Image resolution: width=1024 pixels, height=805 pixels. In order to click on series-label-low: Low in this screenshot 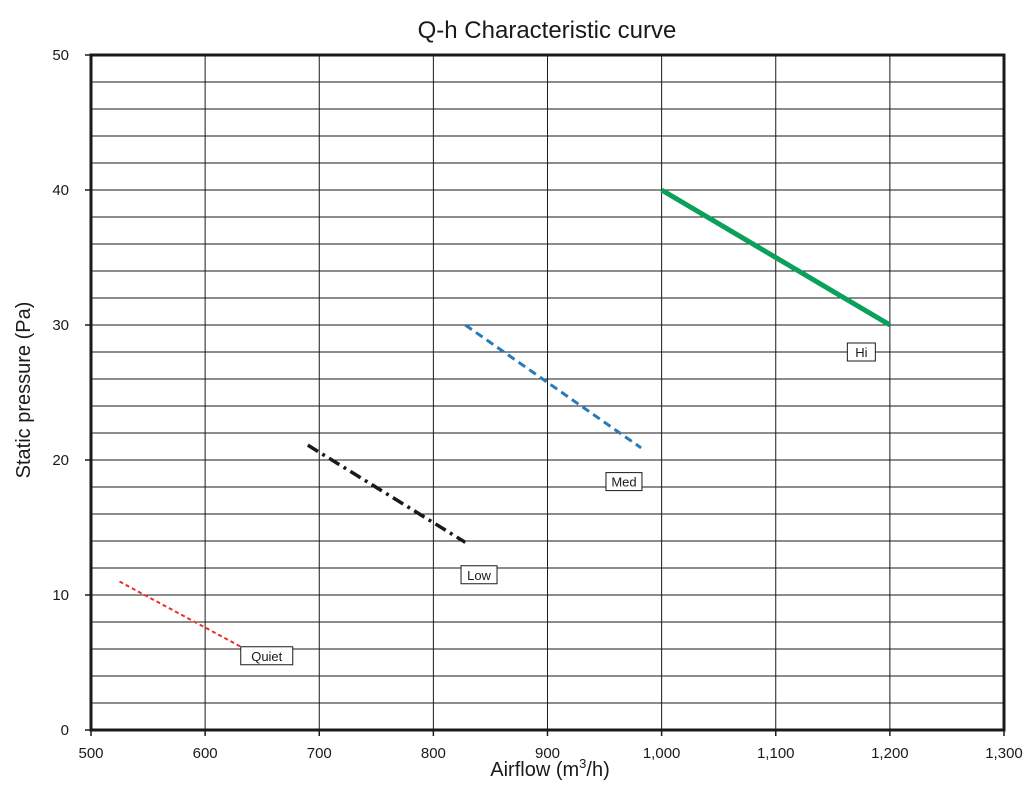, I will do `click(479, 575)`.